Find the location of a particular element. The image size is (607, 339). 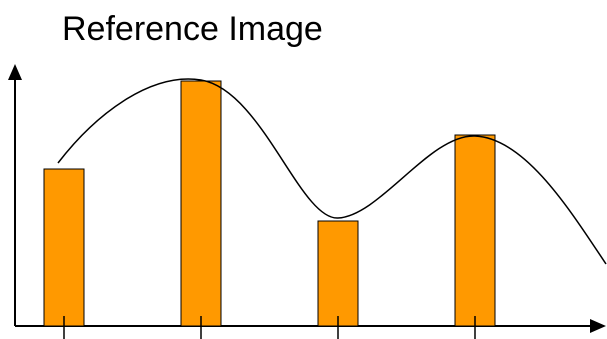

x-axis-ticks is located at coordinates (269, 327).